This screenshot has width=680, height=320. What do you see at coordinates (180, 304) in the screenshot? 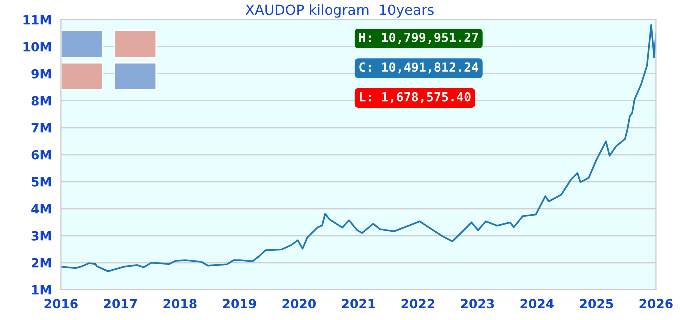
I see `x-tick-label: 2018` at bounding box center [180, 304].